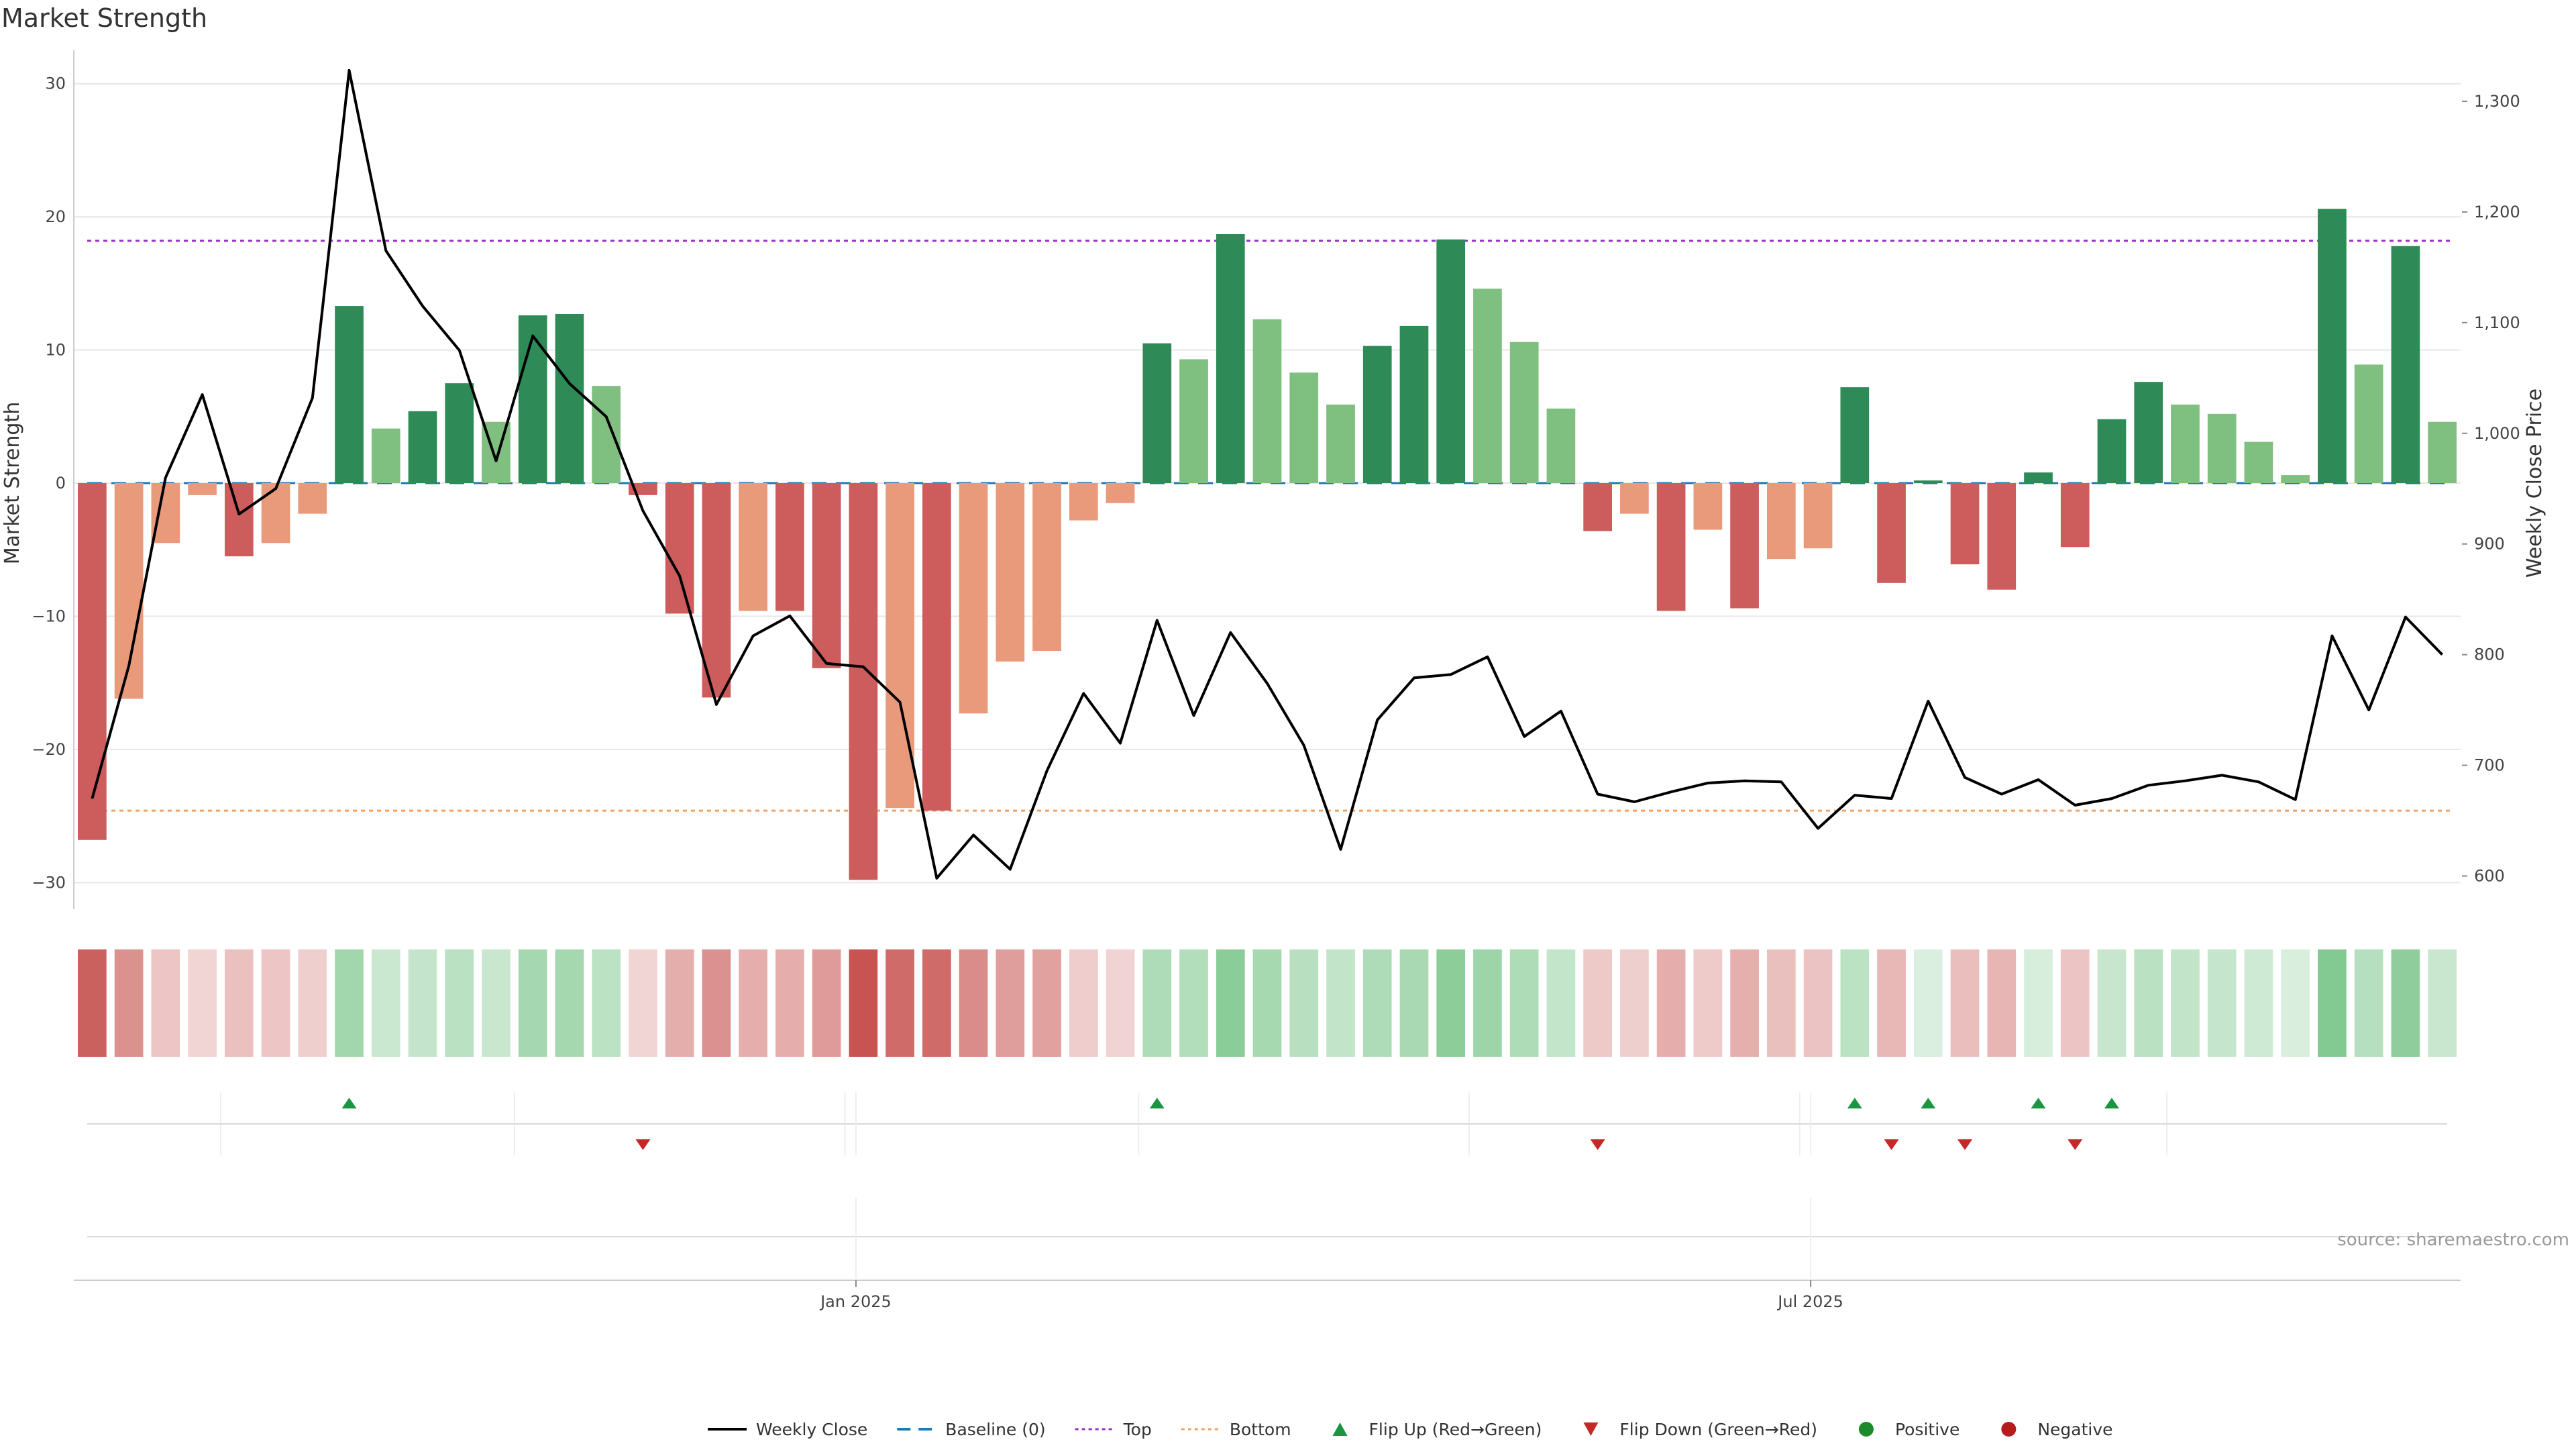 The height and width of the screenshot is (1452, 2576). Describe the element at coordinates (1260, 1430) in the screenshot. I see `legend-label: Bottom` at that location.